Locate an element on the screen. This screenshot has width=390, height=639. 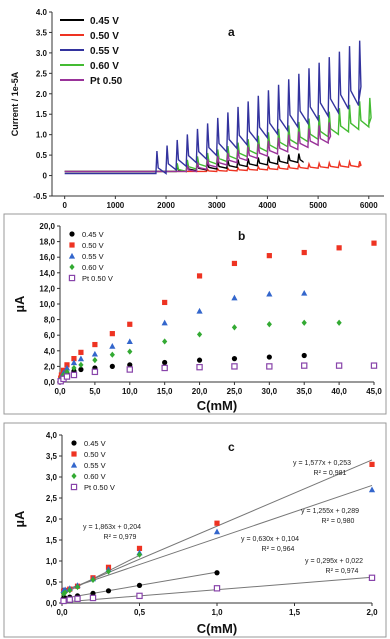
y-tick-label: 3.5 is located at coordinates (42, 32).